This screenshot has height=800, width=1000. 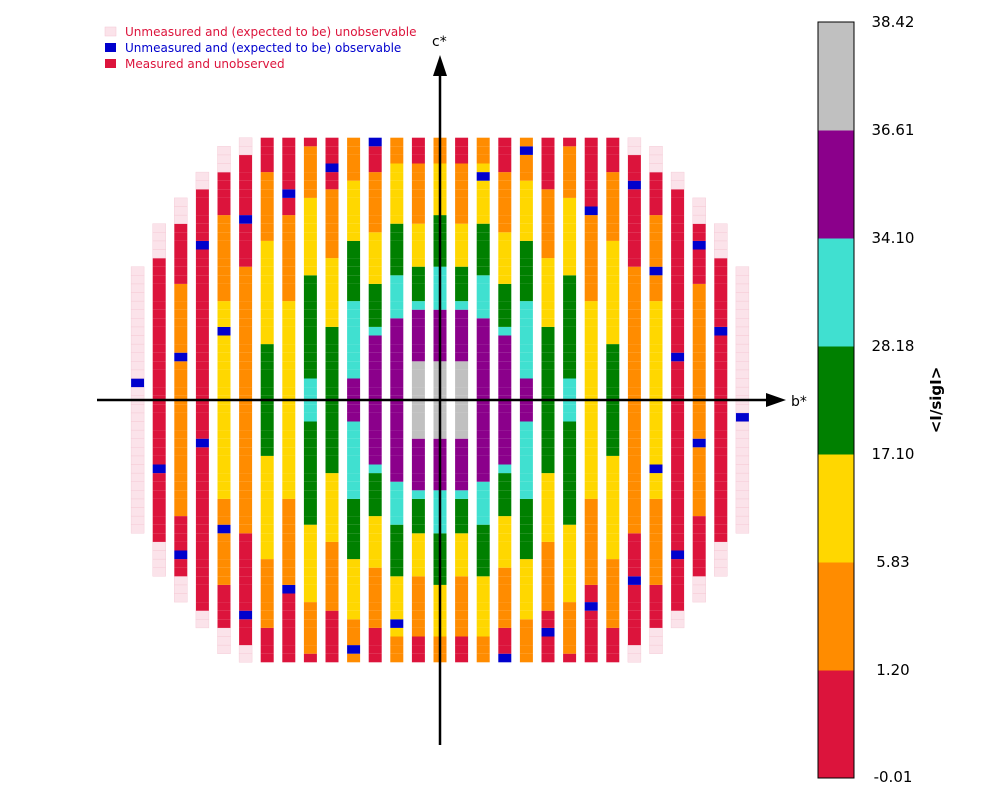 I want to click on legend-marker-unobservable, so click(x=110, y=31).